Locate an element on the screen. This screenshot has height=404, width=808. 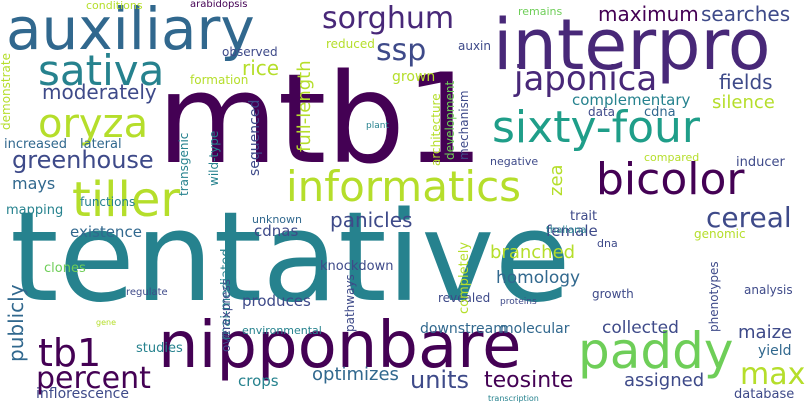
word-overexpress: overexpress is located at coordinates (226, 315).